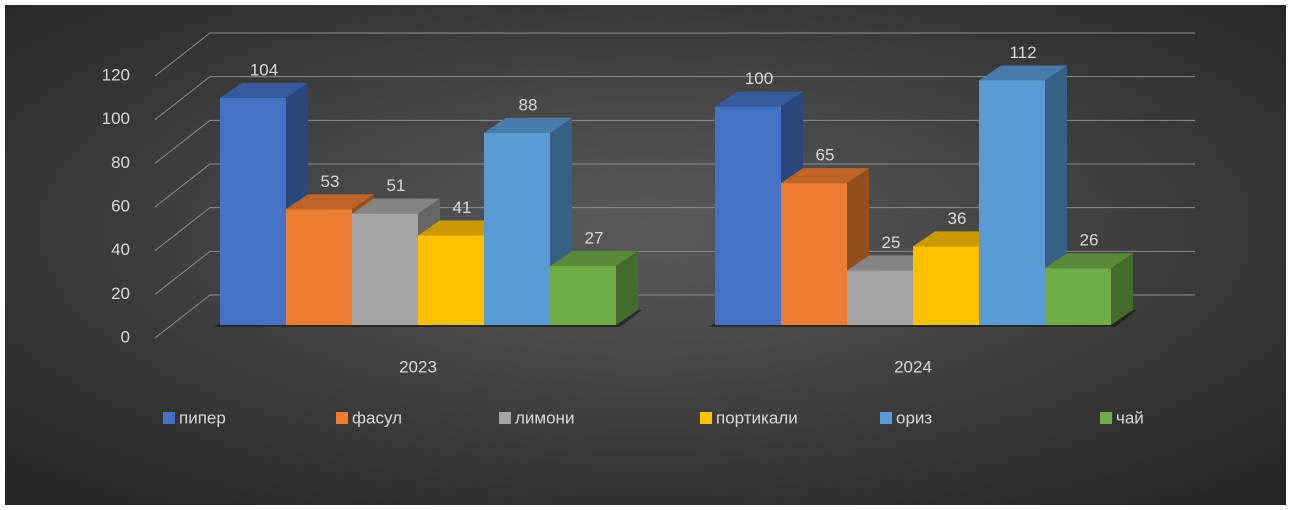 The width and height of the screenshot is (1291, 510). I want to click on legend-label: лимони, so click(544, 417).